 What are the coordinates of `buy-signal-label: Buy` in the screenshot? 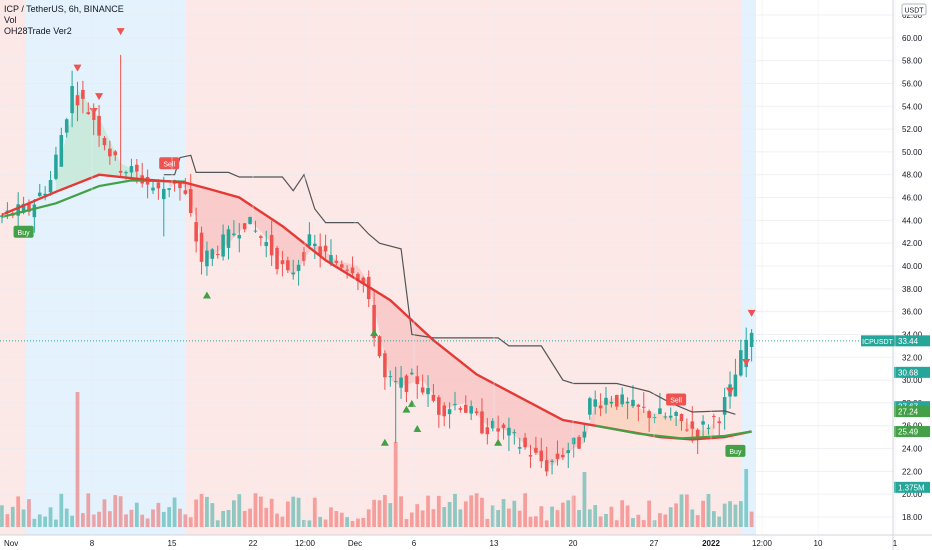 It's located at (735, 450).